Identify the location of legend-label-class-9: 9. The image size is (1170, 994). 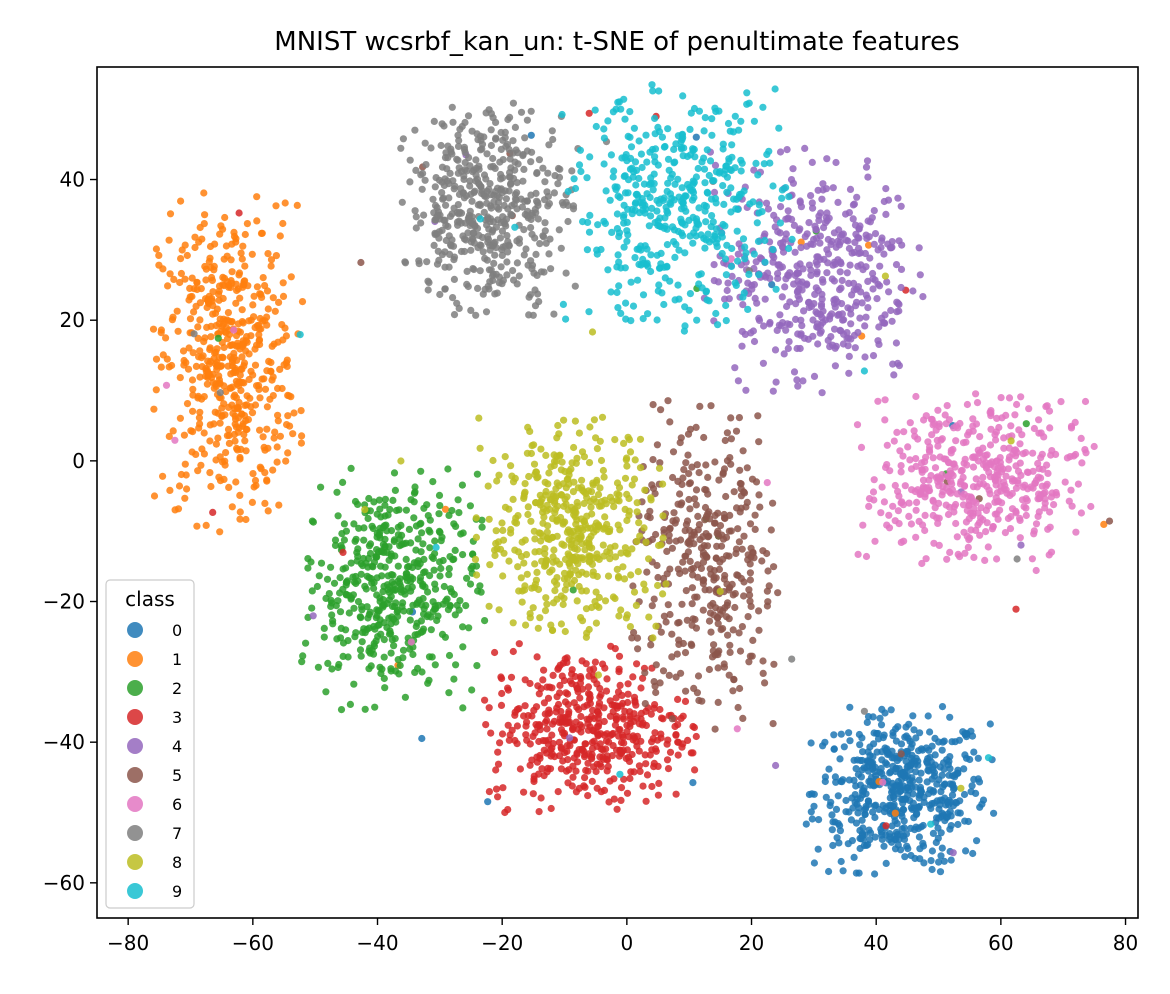
(177, 891).